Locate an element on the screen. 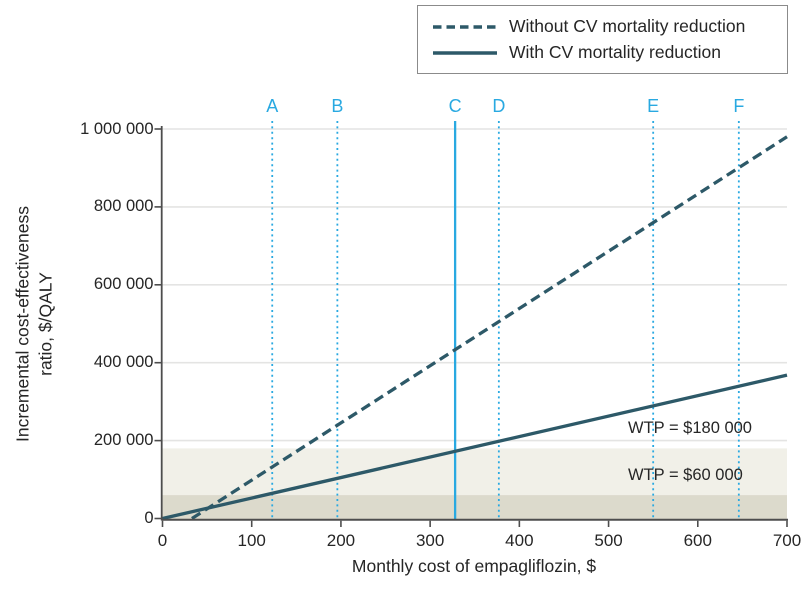  dashed-line-sample-icon is located at coordinates (465, 26).